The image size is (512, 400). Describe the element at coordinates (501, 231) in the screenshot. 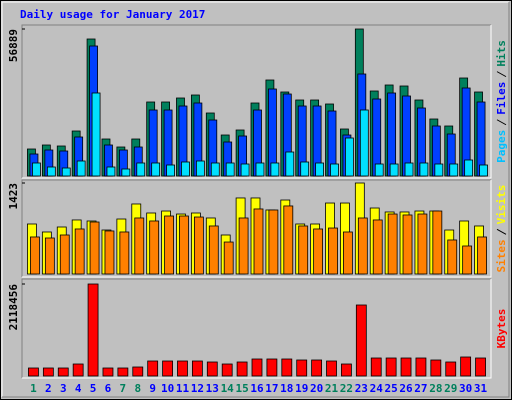

I see `legend-separator` at that location.